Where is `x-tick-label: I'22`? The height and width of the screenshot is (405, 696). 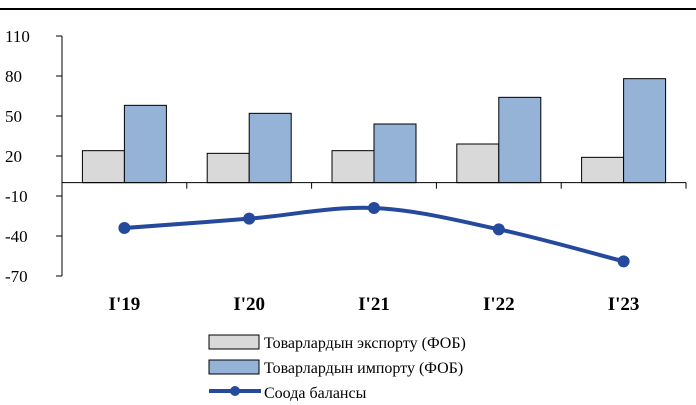 x-tick-label: I'22 is located at coordinates (499, 304).